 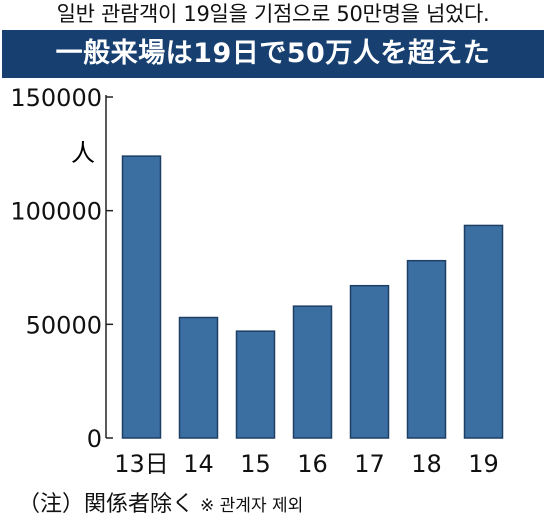 I want to click on x-axis-labels: 13日 14 15 16 17 18 19, so click(x=306, y=464).